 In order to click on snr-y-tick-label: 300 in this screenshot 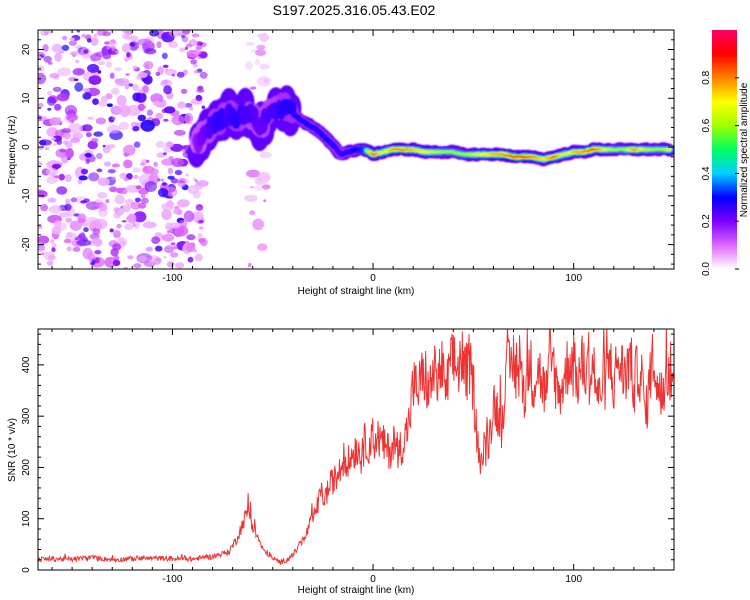, I will do `click(26, 415)`.